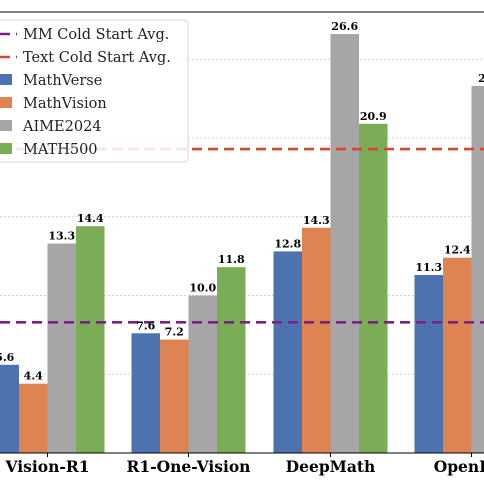 The image size is (484, 484). I want to click on bar-mathvision-deepmath, so click(316, 340).